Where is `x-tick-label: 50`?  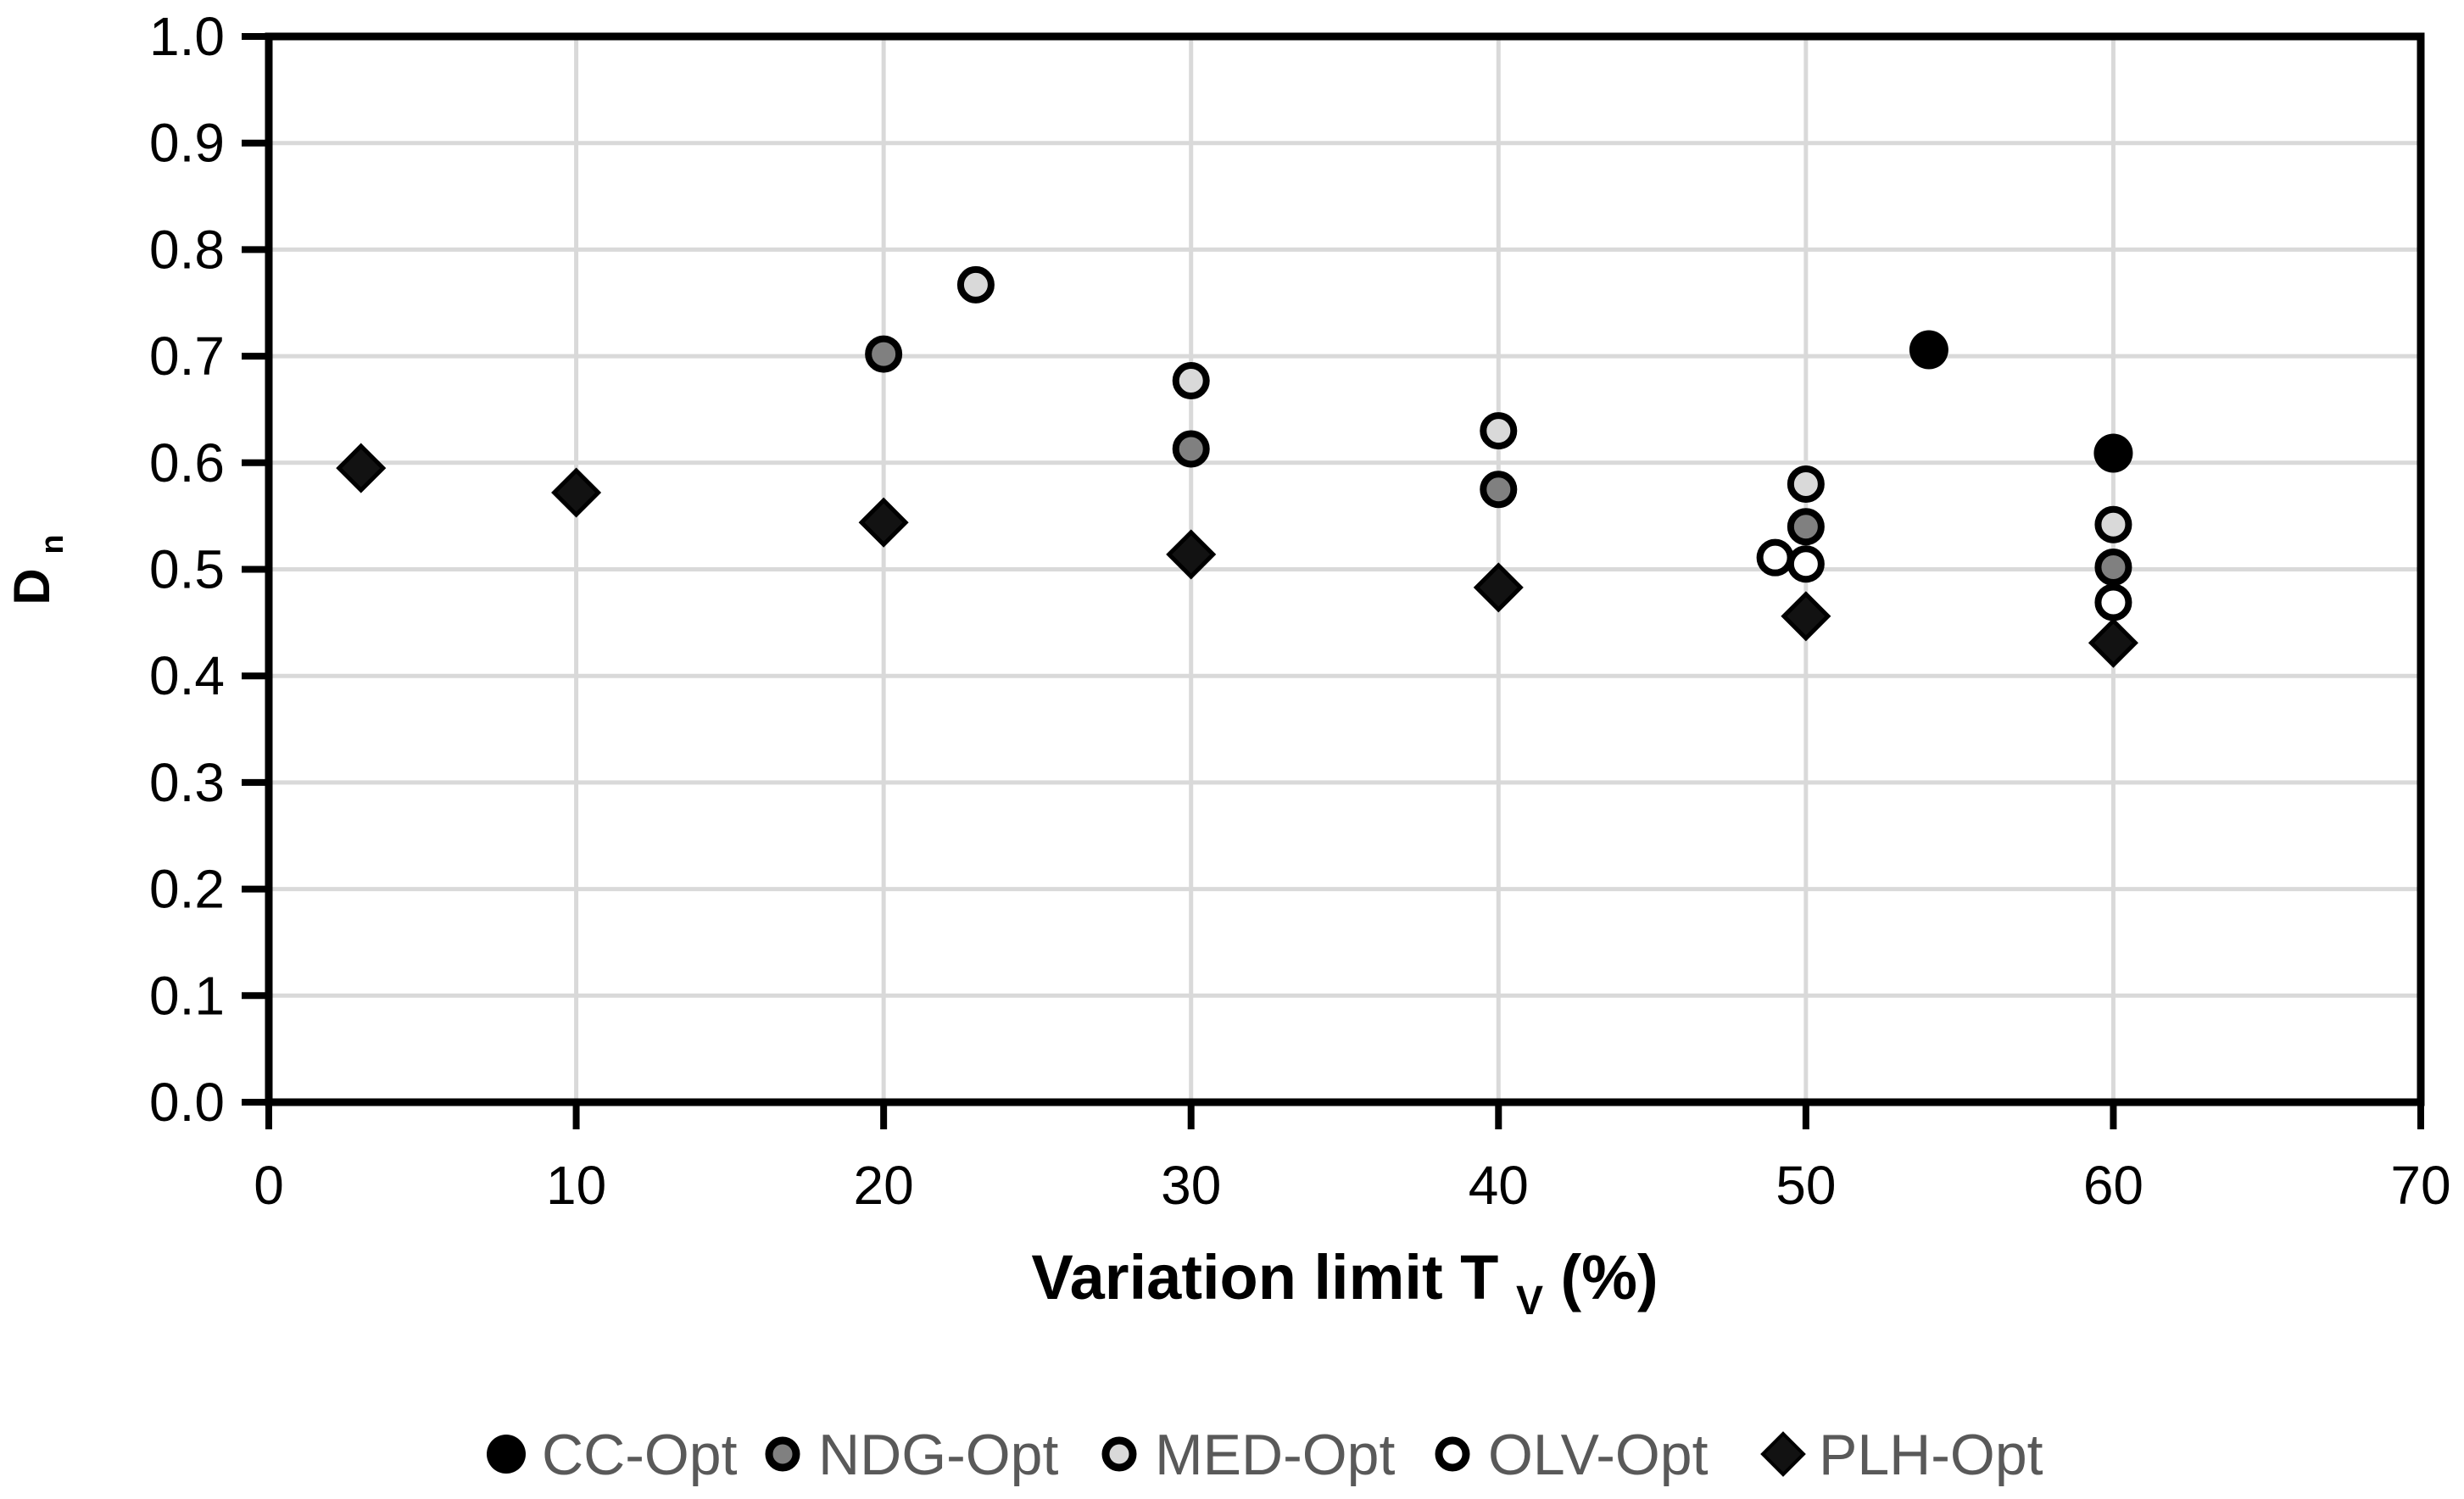
x-tick-label: 50 is located at coordinates (1806, 1185).